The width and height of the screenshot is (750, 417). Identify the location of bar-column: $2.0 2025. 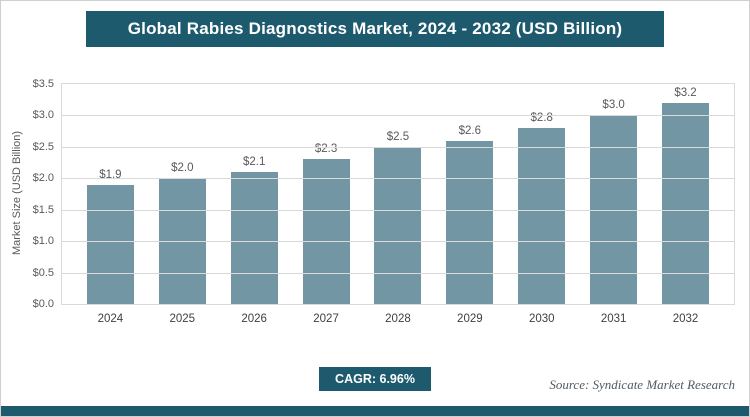
(182, 204).